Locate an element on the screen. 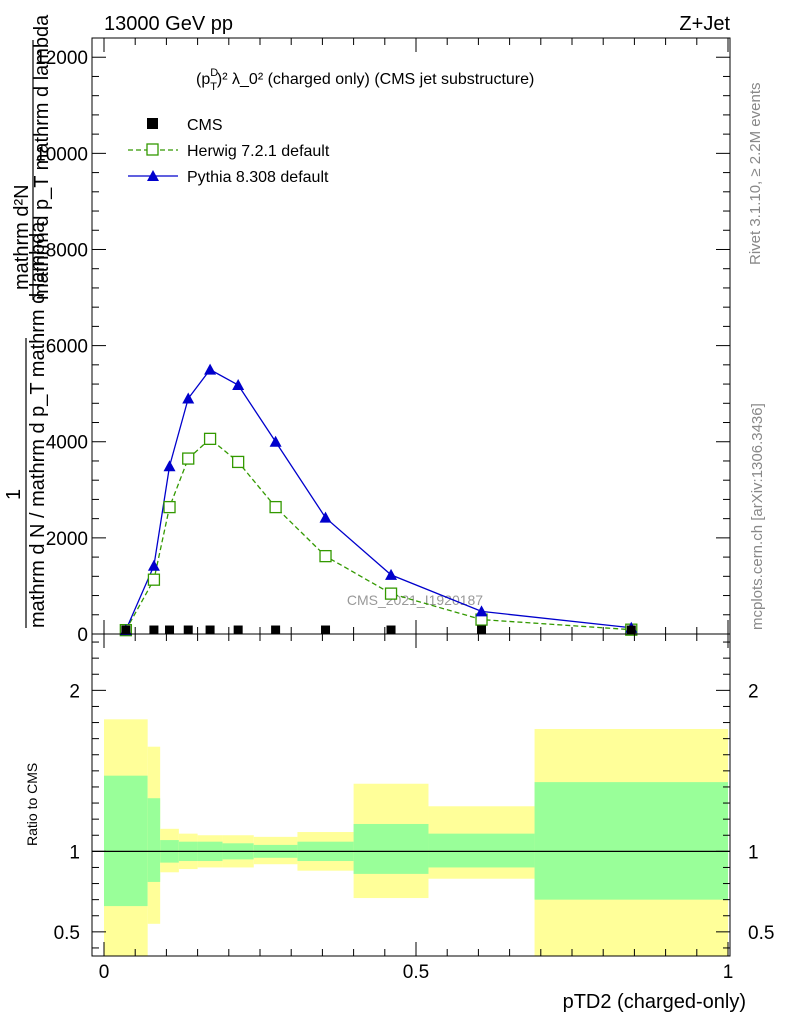 The height and width of the screenshot is (1024, 786). ratio-y-label: Ratio to CMS is located at coordinates (32, 804).